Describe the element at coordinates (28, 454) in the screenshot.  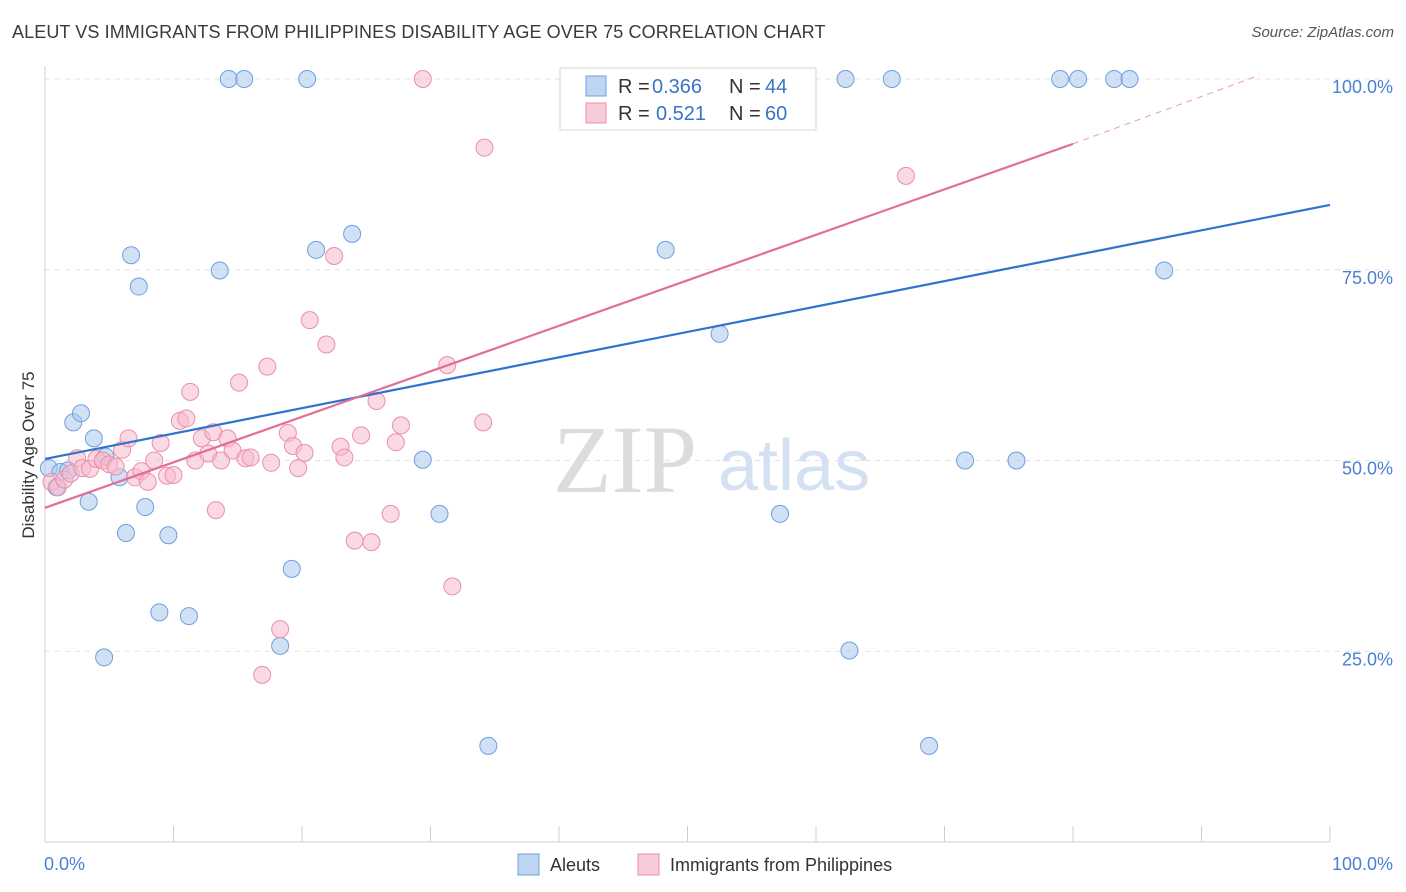
I see `y-axis-label: Disability Age Over 75` at that location.